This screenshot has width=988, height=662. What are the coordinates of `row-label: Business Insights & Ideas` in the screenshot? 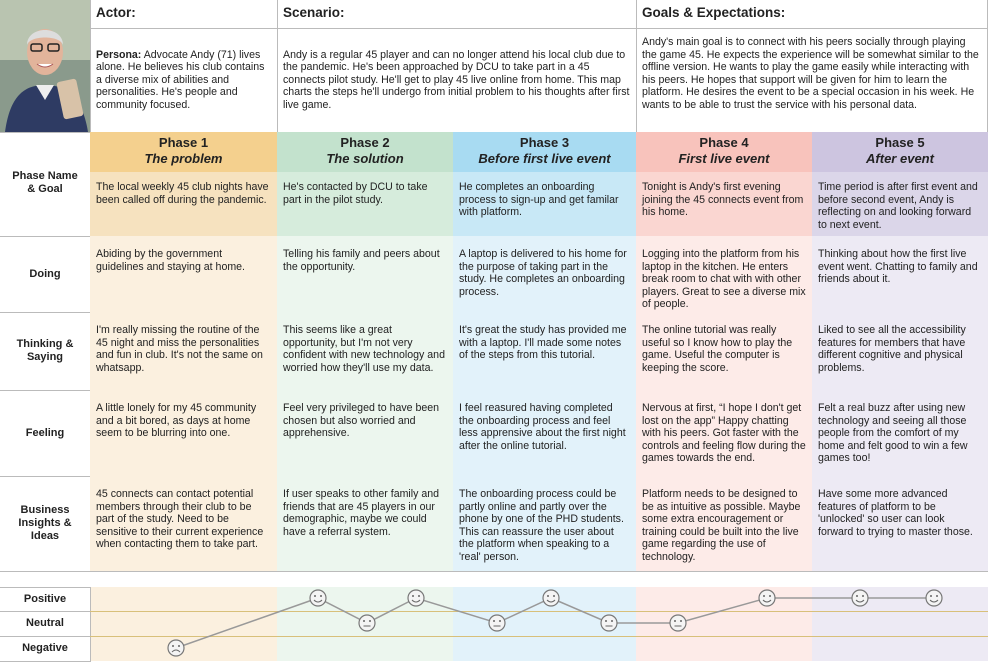 It's located at (45, 524).